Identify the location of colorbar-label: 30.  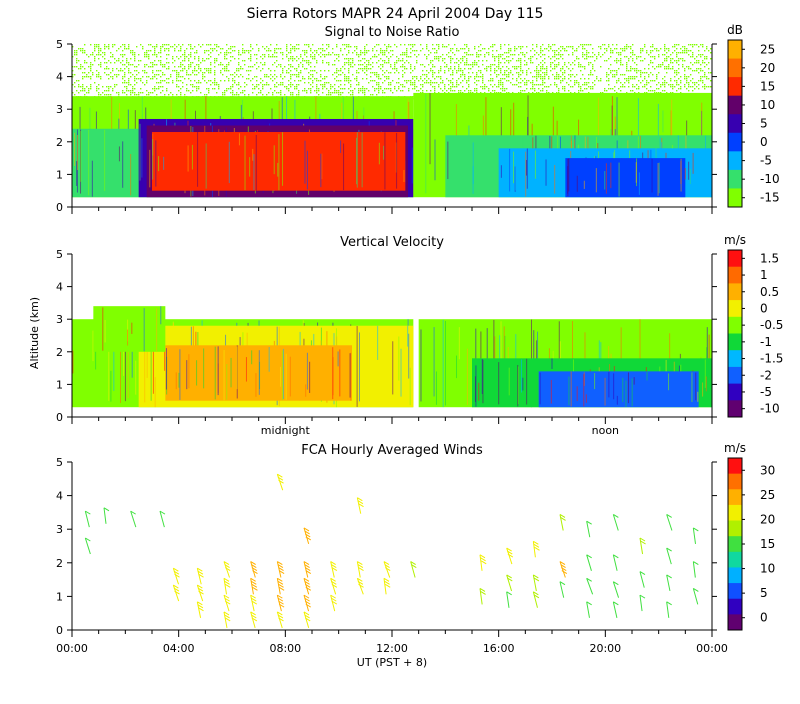
(767, 470).